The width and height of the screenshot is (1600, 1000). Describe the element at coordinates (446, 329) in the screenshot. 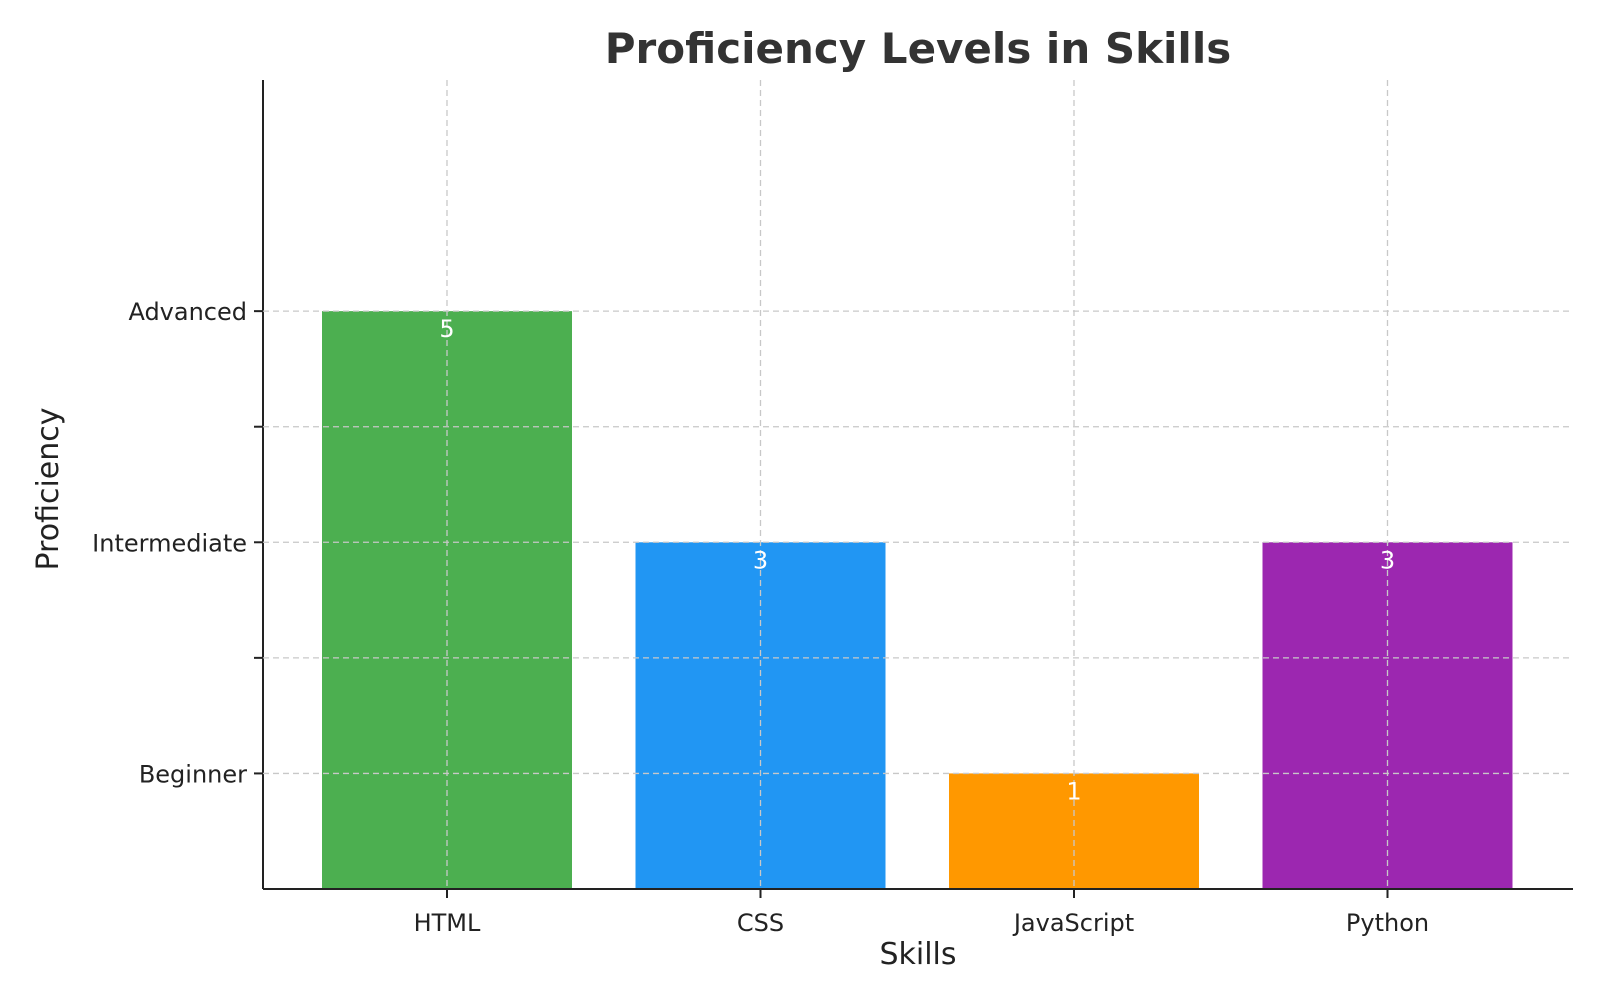

I see `data-label-html: 5` at that location.